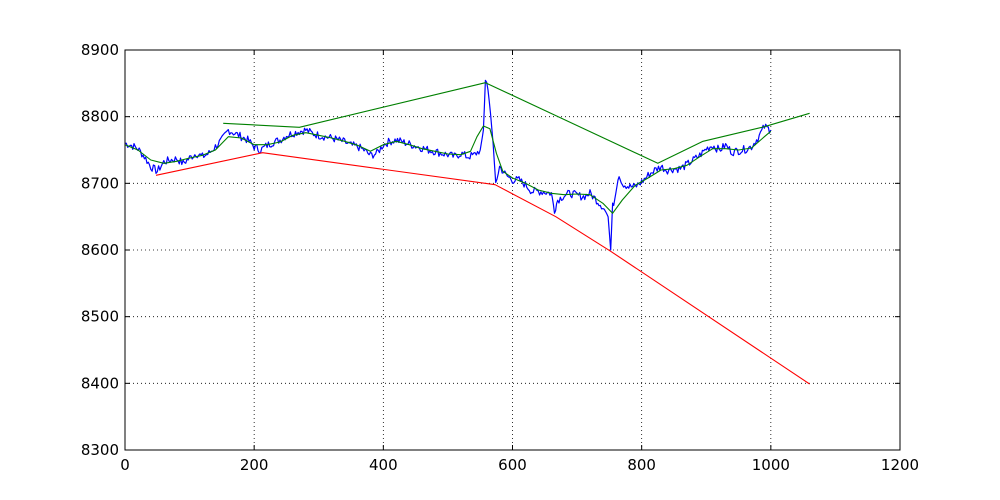 The height and width of the screenshot is (500, 1000). I want to click on x-tick-label: 1200, so click(900, 465).